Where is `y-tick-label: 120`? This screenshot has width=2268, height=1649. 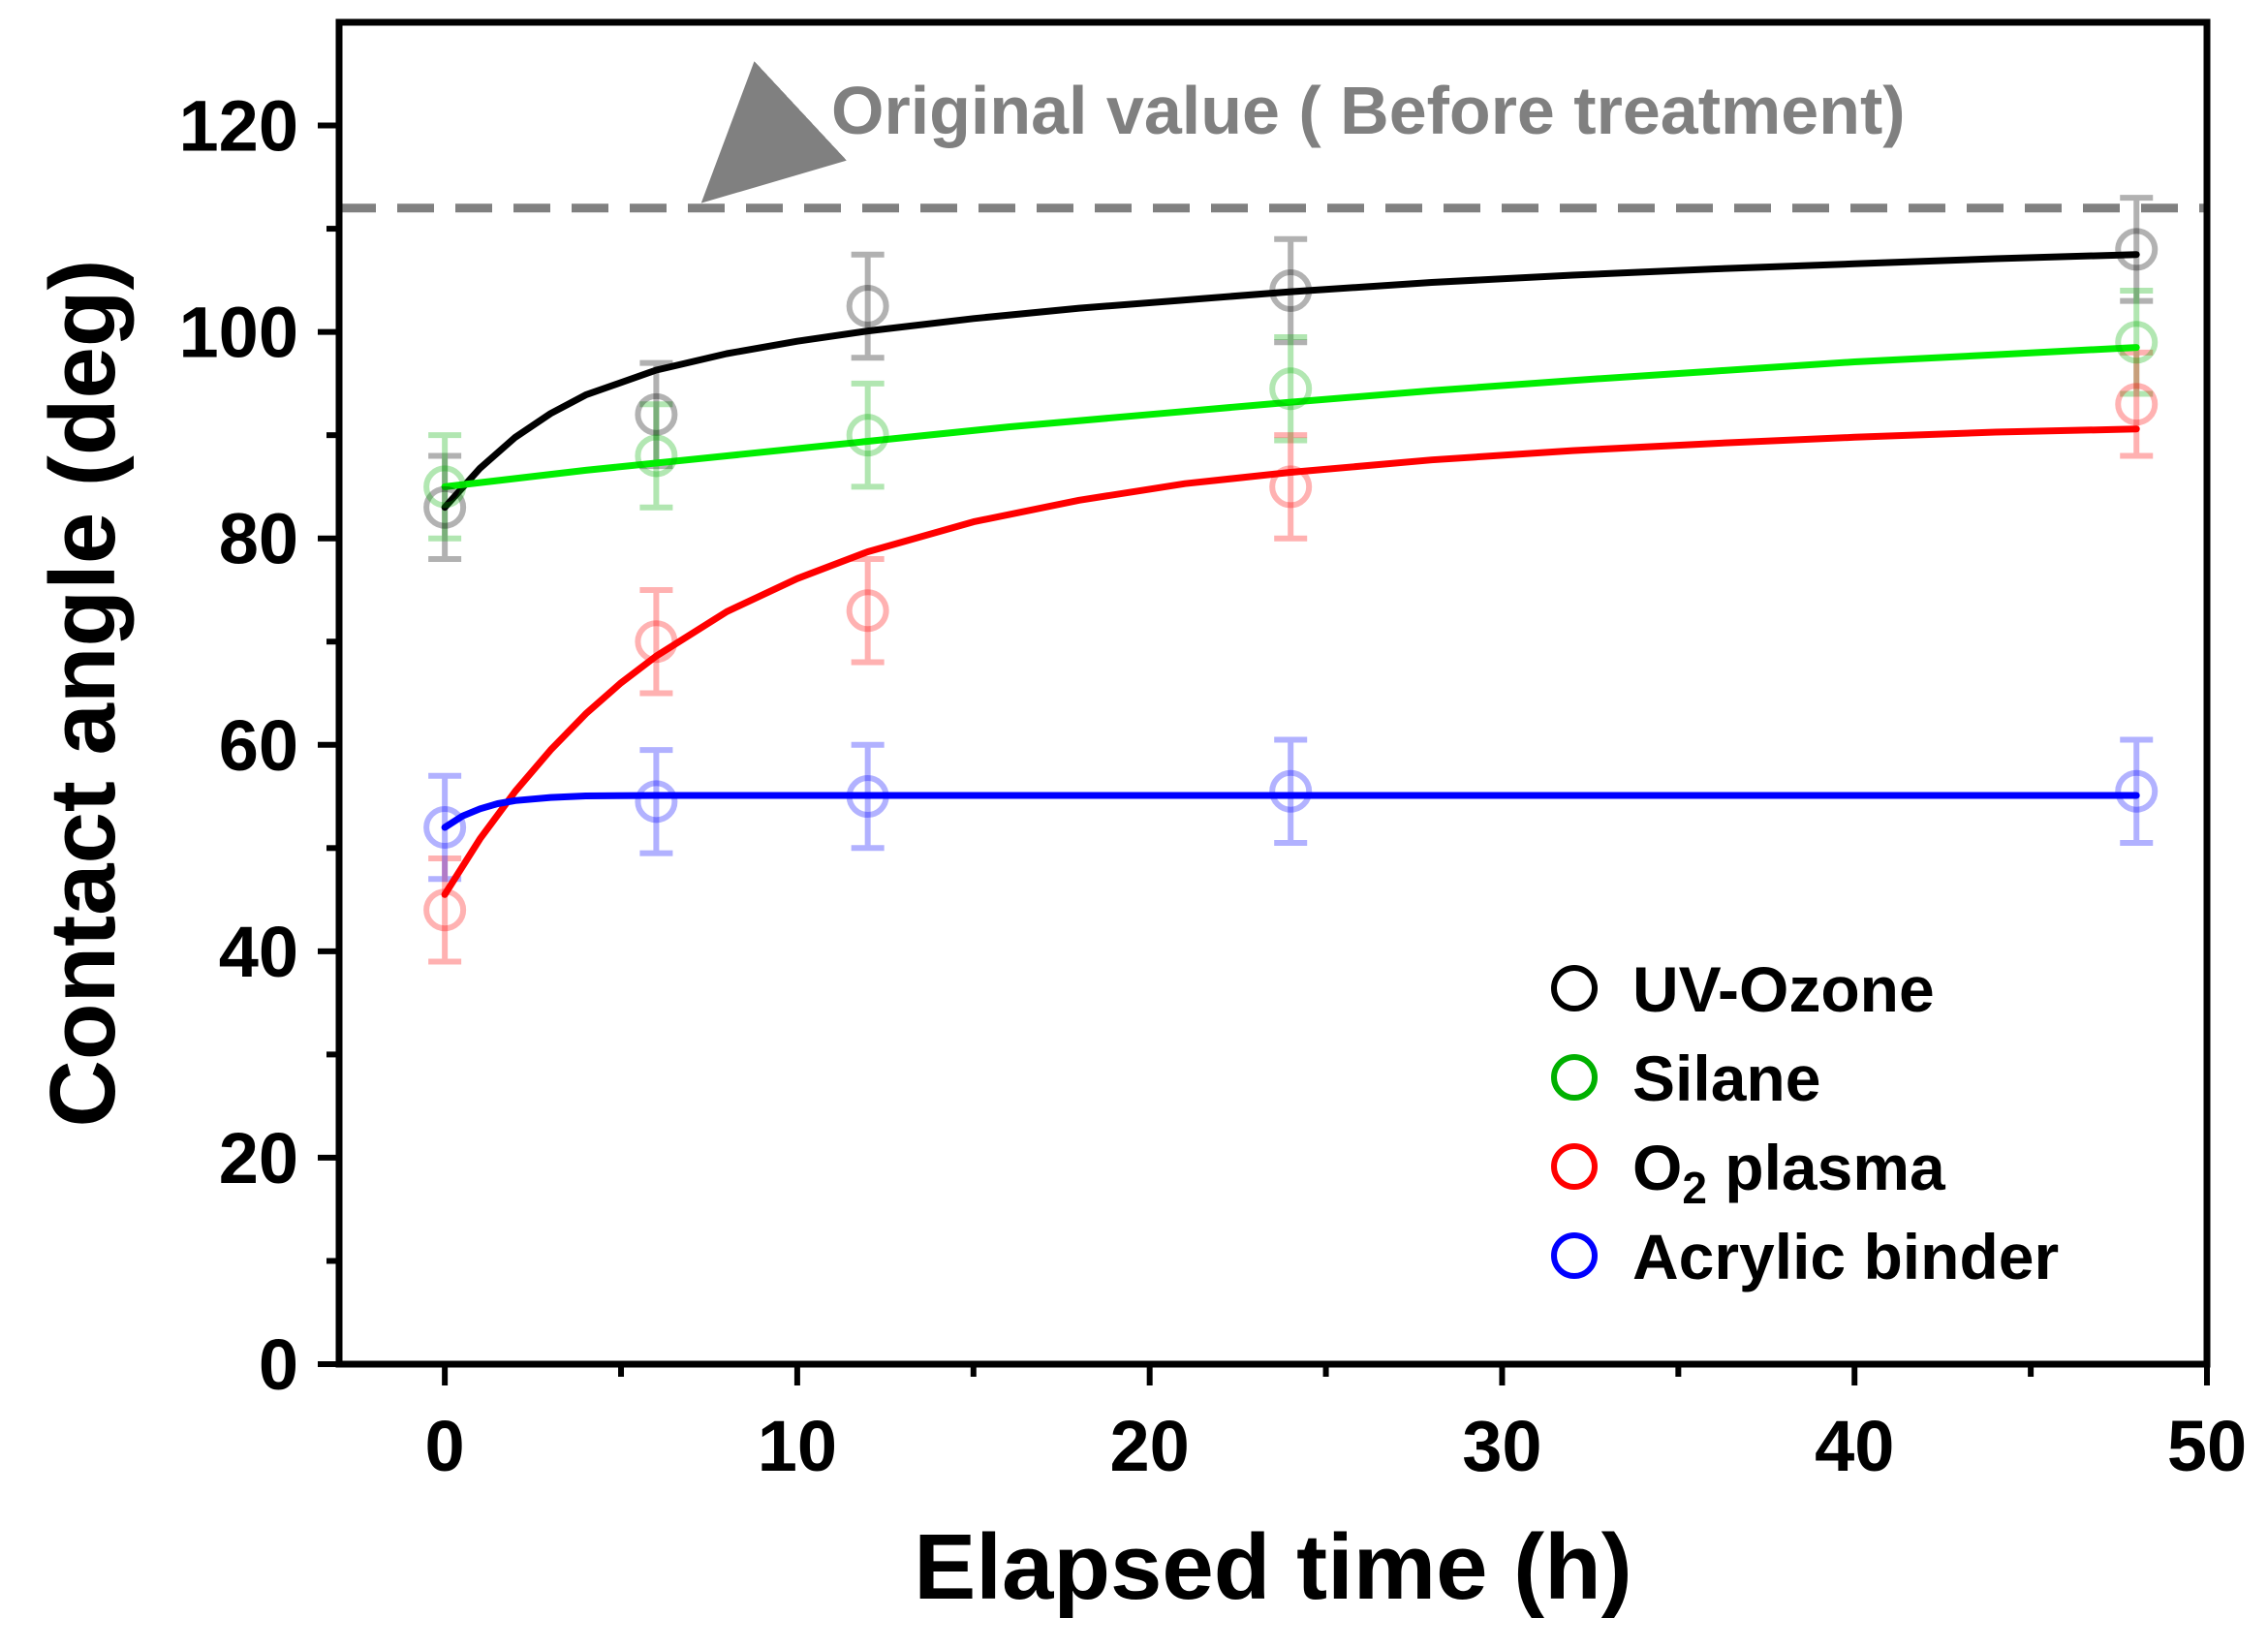 y-tick-label: 120 is located at coordinates (238, 127).